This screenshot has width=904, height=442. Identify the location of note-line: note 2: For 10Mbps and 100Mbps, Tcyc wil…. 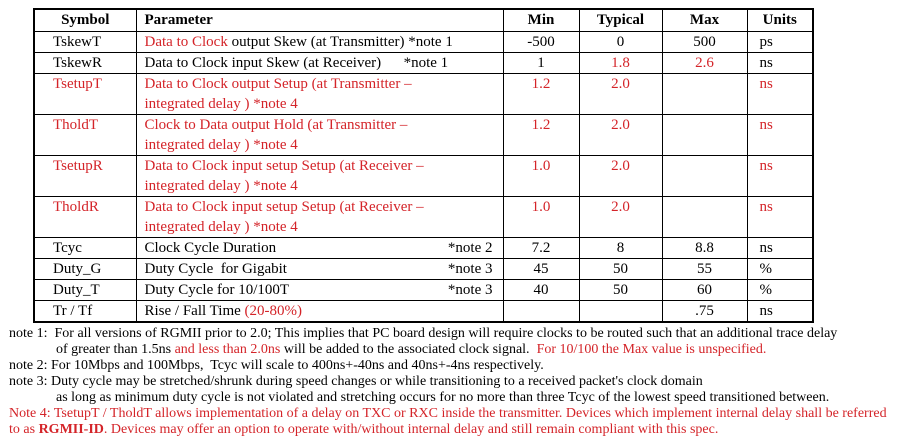
(456, 366).